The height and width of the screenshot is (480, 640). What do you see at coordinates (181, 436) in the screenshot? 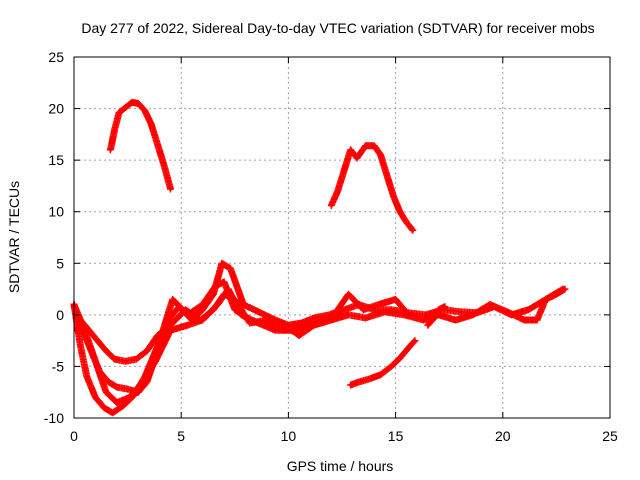
I see `x-tick-label: 5` at bounding box center [181, 436].